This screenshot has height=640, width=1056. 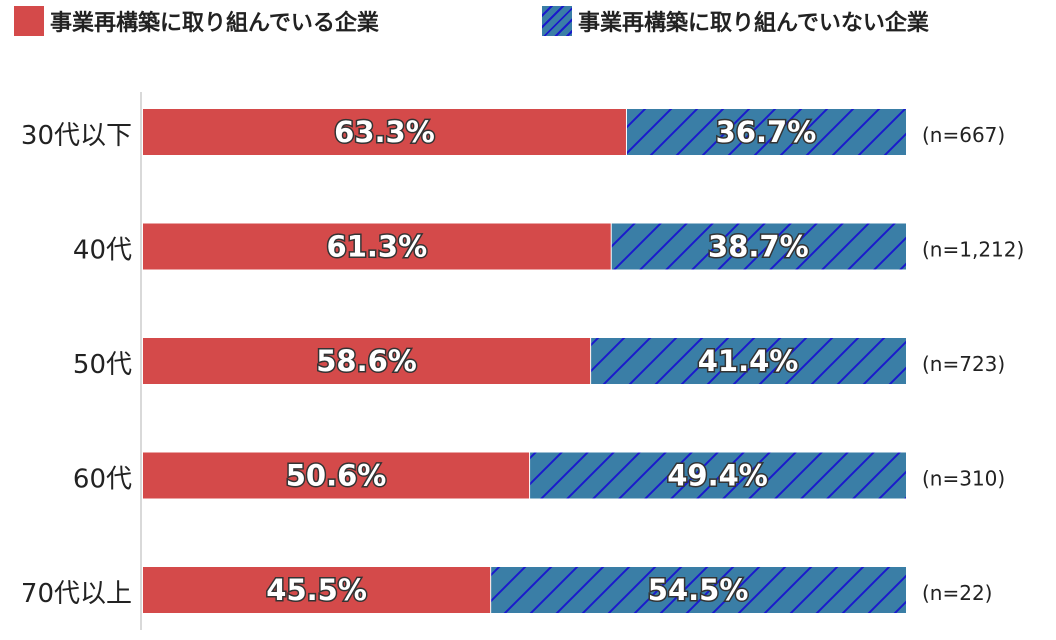 I want to click on legend-label-series-1: 事業再構築に取り組んでいる企業, so click(x=214, y=23).